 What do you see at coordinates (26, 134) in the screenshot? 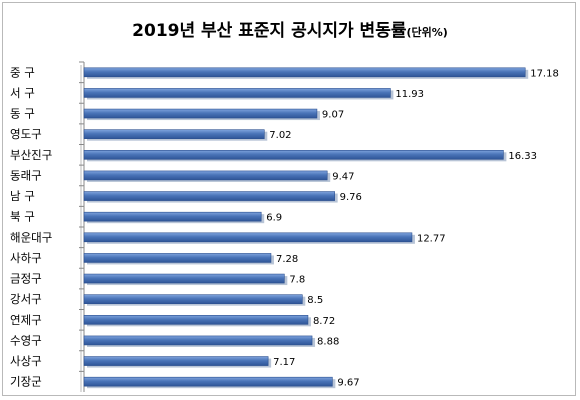
I see `category-label: 영도구` at bounding box center [26, 134].